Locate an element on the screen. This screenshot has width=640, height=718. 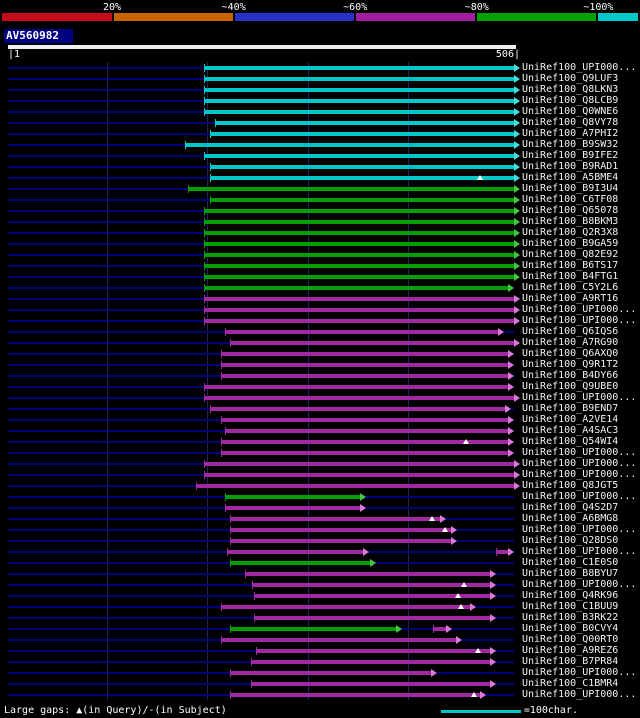
hit-label: UniRef100_A2VE14 is located at coordinates (570, 419).